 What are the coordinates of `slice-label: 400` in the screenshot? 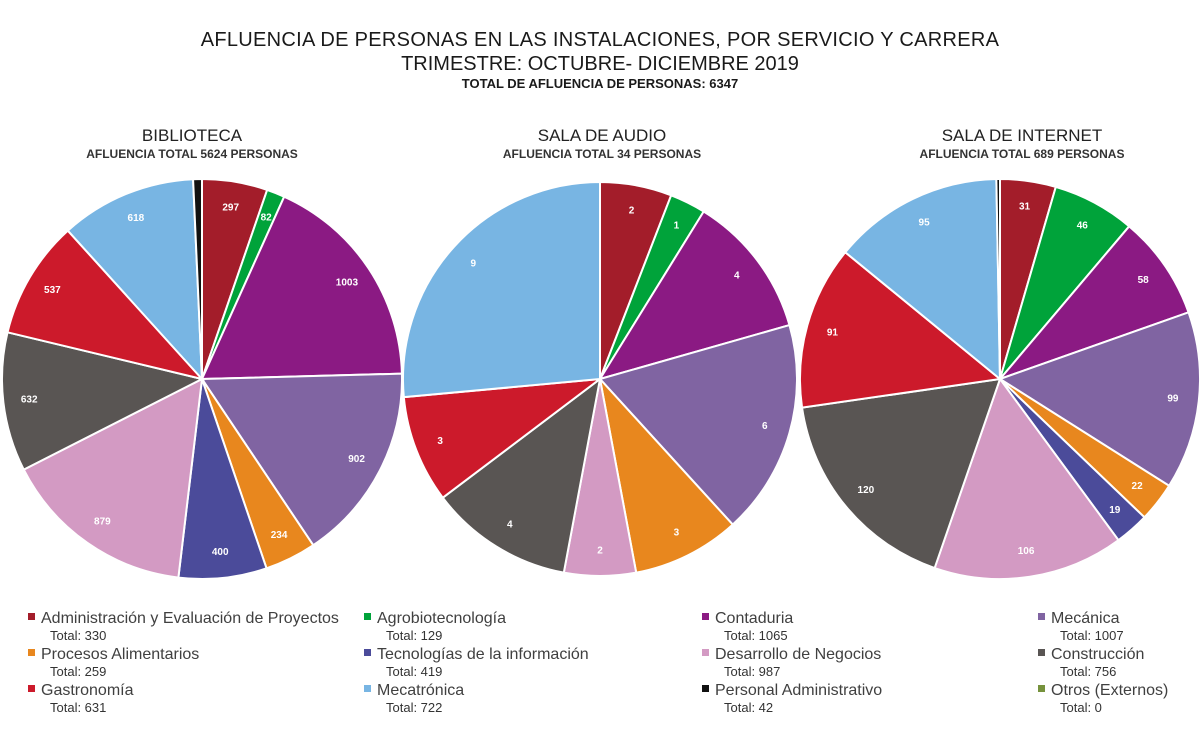 It's located at (220, 552).